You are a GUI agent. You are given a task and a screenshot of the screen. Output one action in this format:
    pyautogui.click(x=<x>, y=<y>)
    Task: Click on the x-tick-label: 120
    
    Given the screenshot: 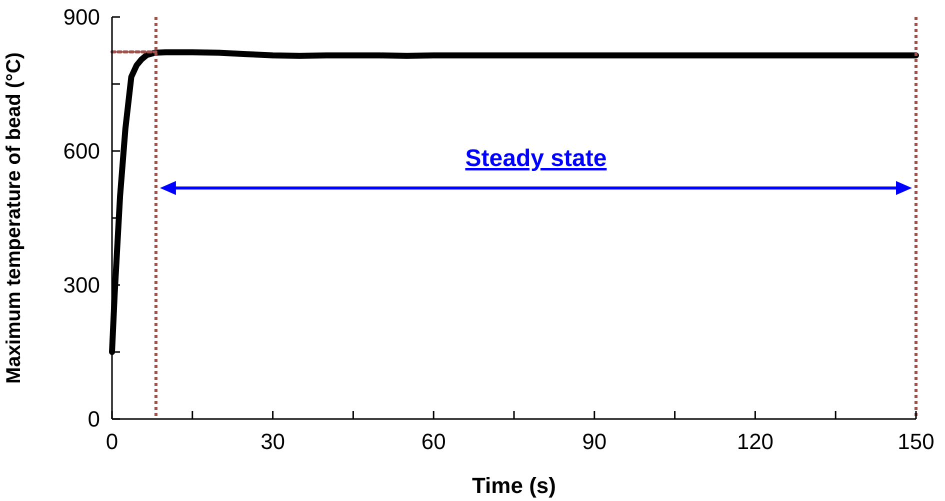 What is the action you would take?
    pyautogui.click(x=755, y=441)
    